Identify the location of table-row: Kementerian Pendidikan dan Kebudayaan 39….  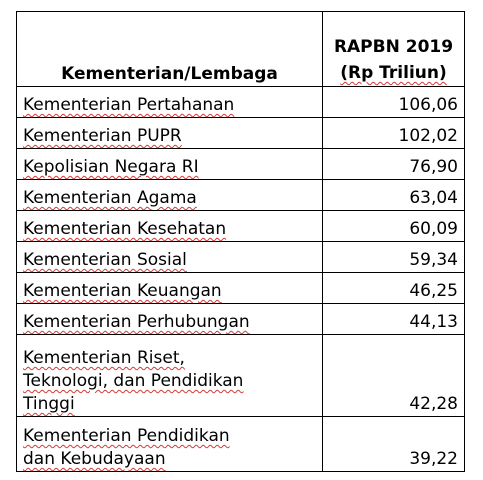
(240, 444).